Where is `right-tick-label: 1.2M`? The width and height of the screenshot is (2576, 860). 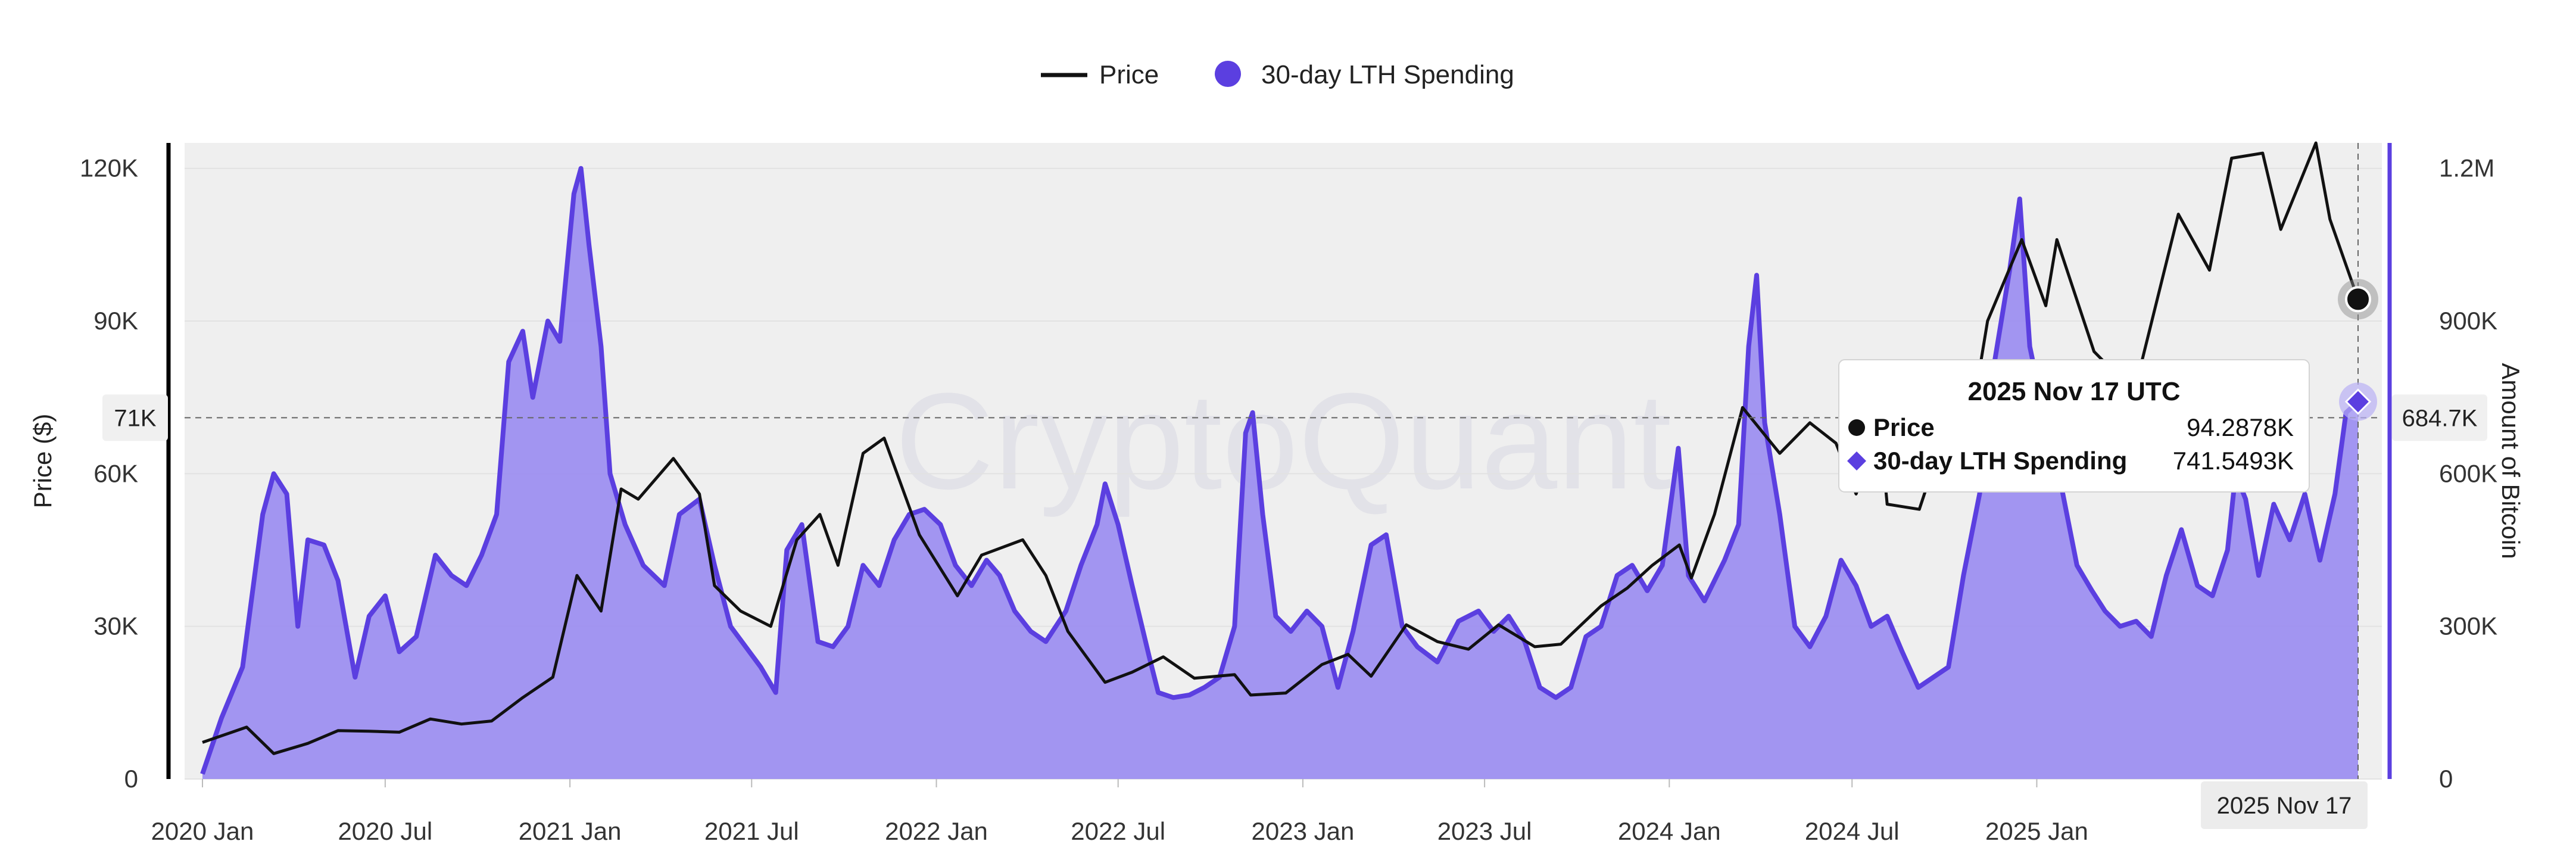
right-tick-label: 1.2M is located at coordinates (2466, 168).